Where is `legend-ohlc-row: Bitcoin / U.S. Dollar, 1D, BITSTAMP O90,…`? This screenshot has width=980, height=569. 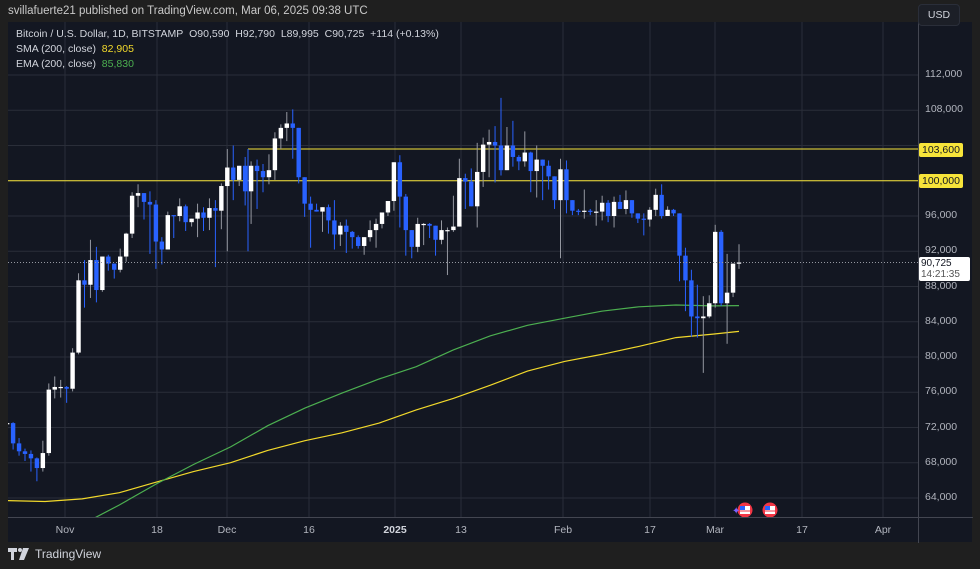 legend-ohlc-row: Bitcoin / U.S. Dollar, 1D, BITSTAMP O90,… is located at coordinates (227, 34).